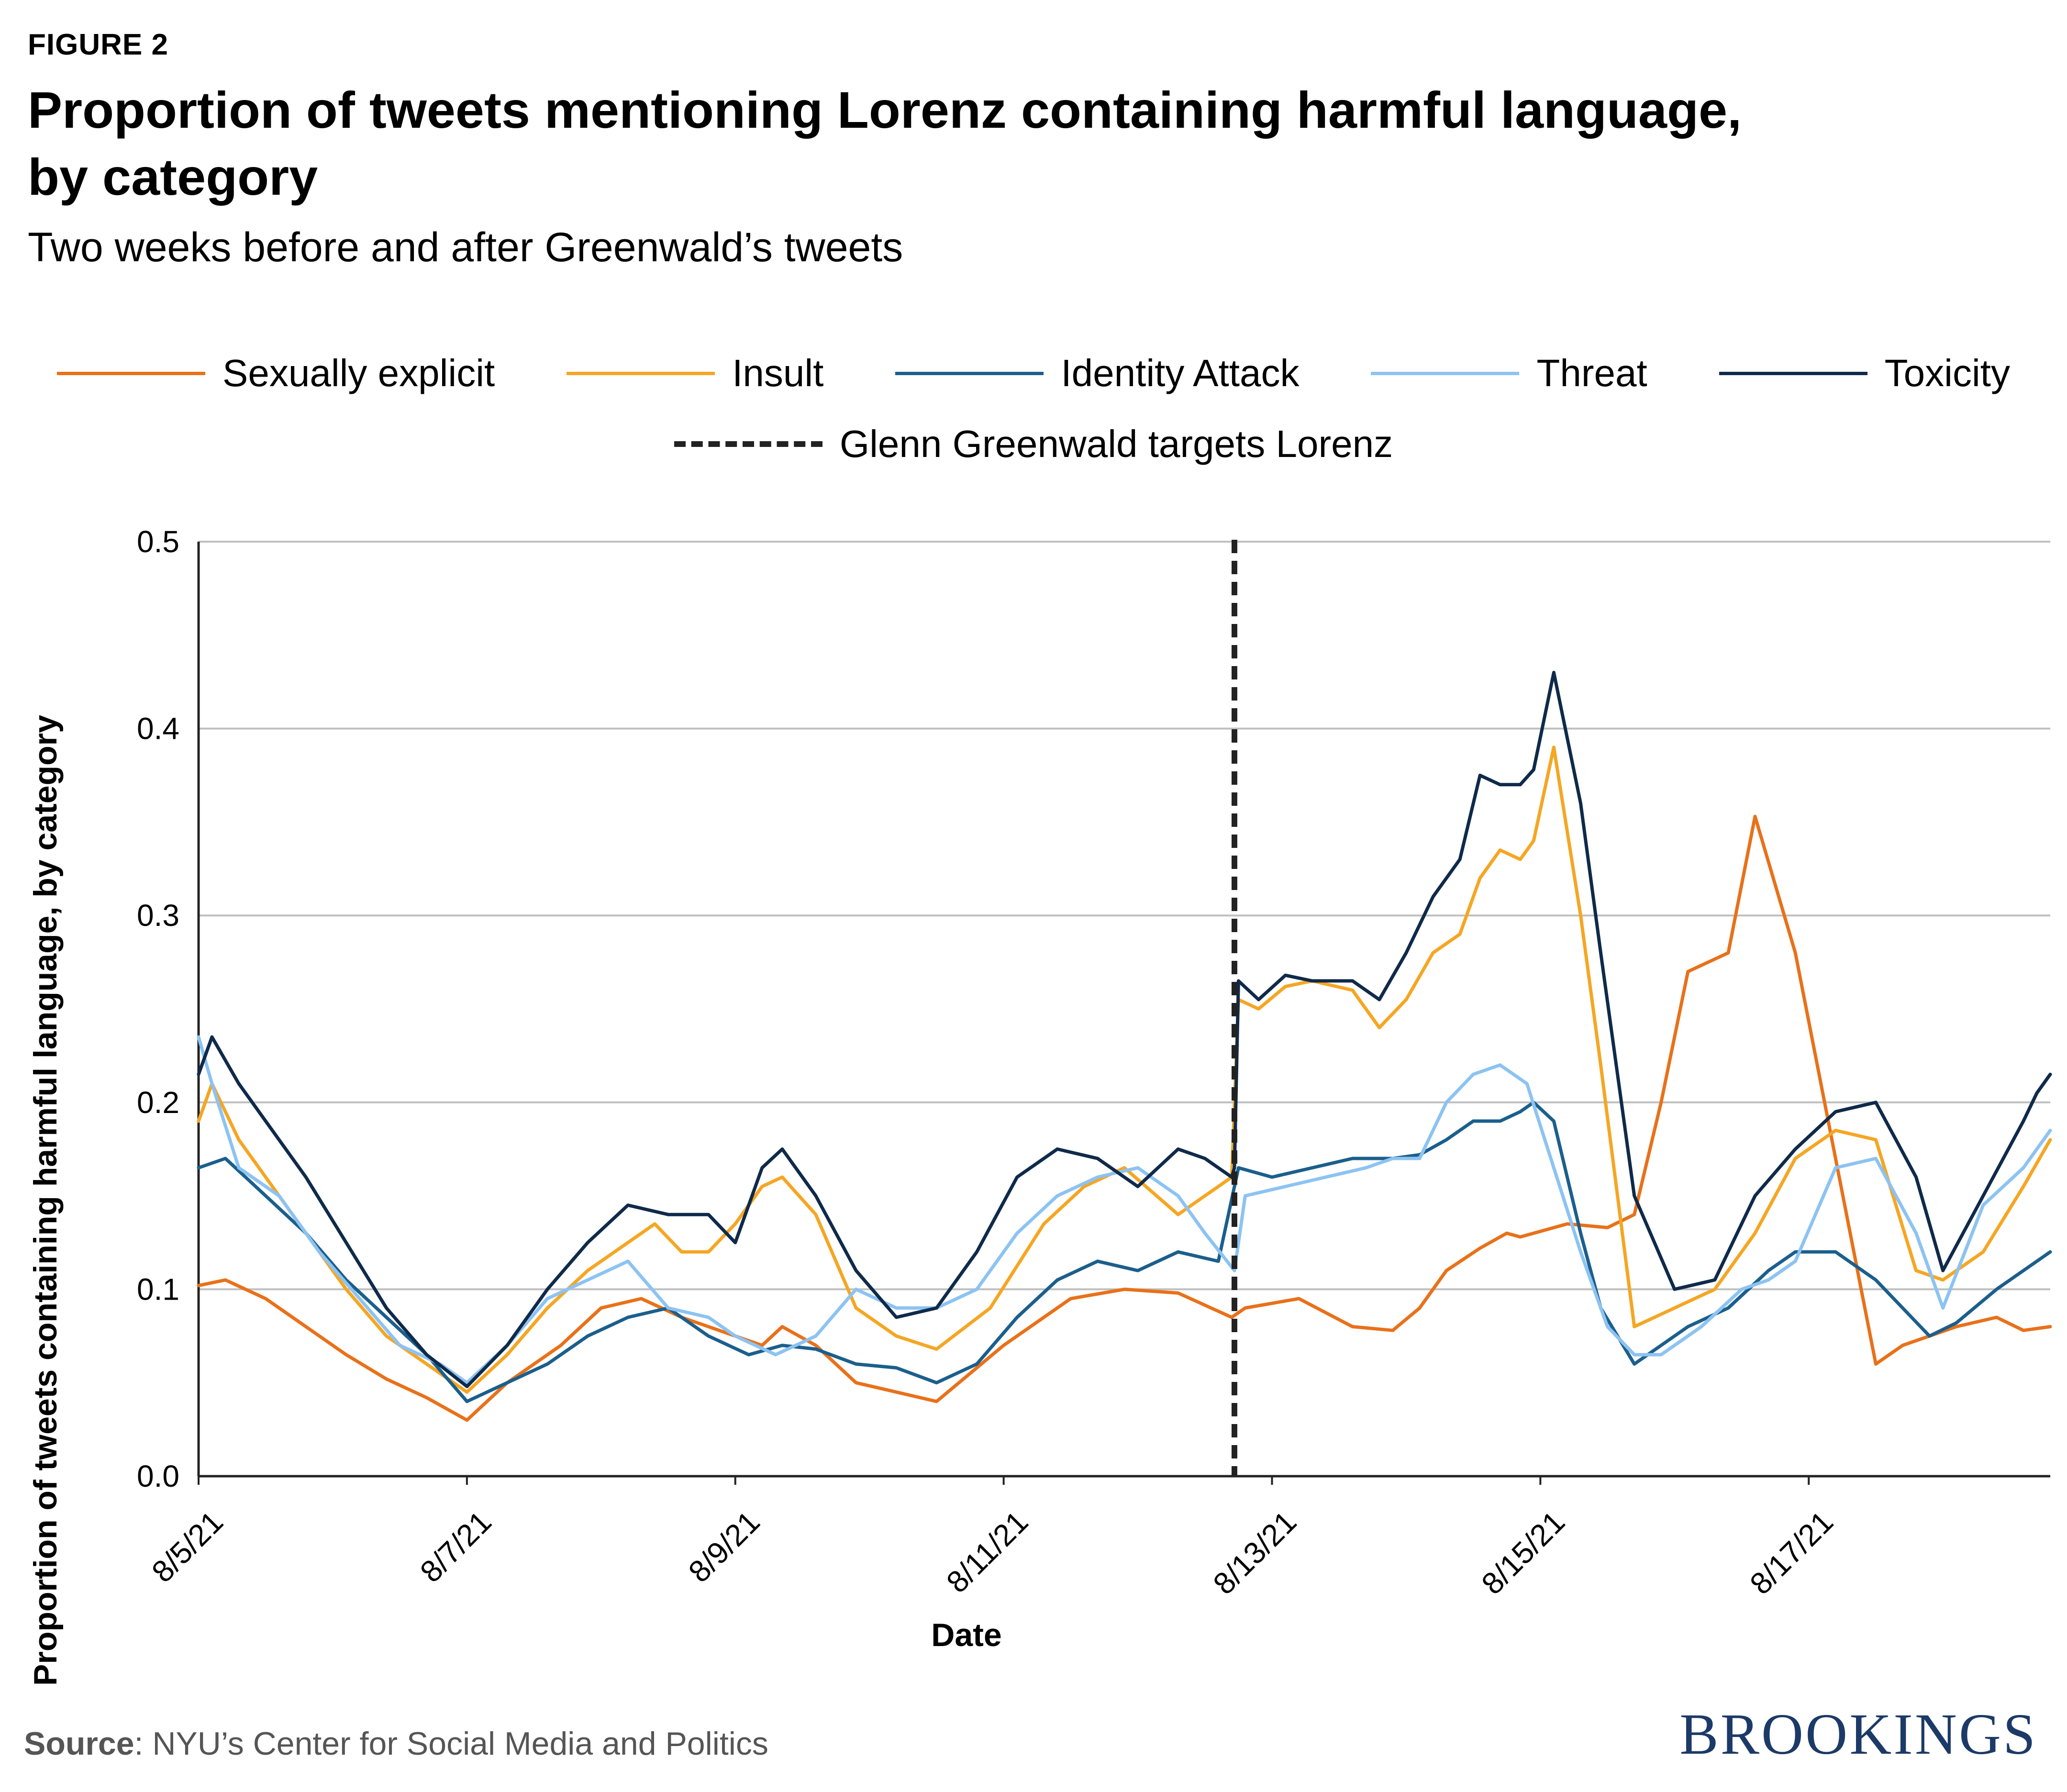 The height and width of the screenshot is (1792, 2067). What do you see at coordinates (1116, 444) in the screenshot?
I see `legend-label-greenwald: Glenn Greenwald targets Lorenz` at bounding box center [1116, 444].